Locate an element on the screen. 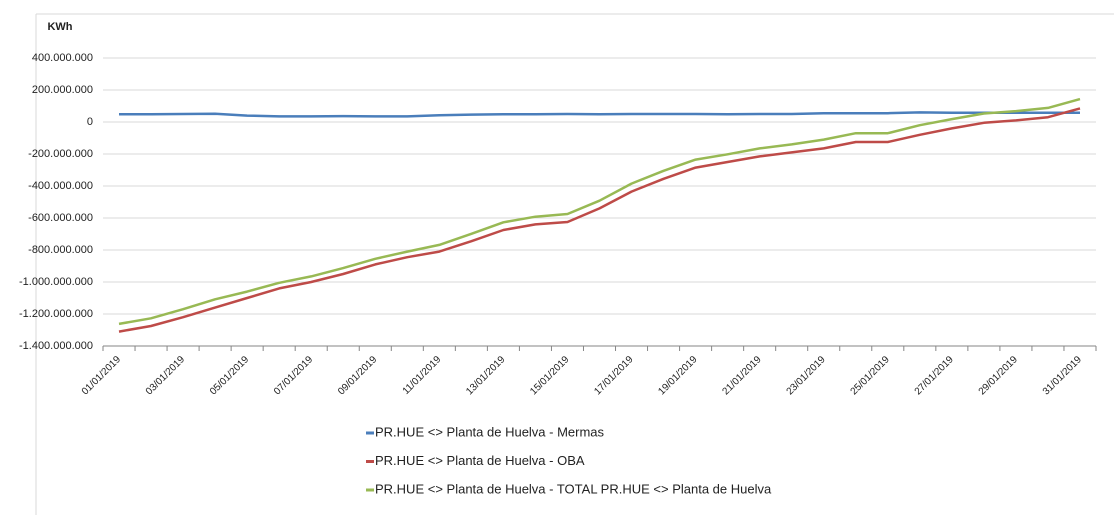  x-tick-label: 25/01/2019 is located at coordinates (870, 375).